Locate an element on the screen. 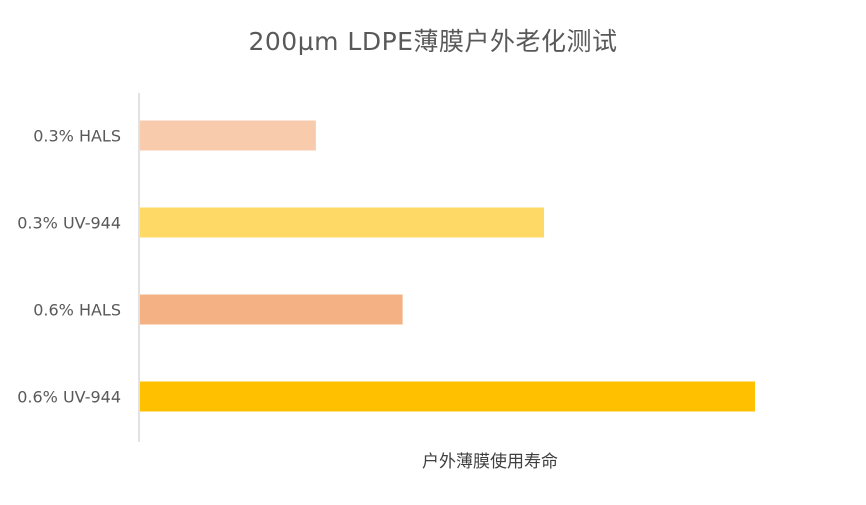  category-label: 0.3% UV-944 is located at coordinates (69, 223).